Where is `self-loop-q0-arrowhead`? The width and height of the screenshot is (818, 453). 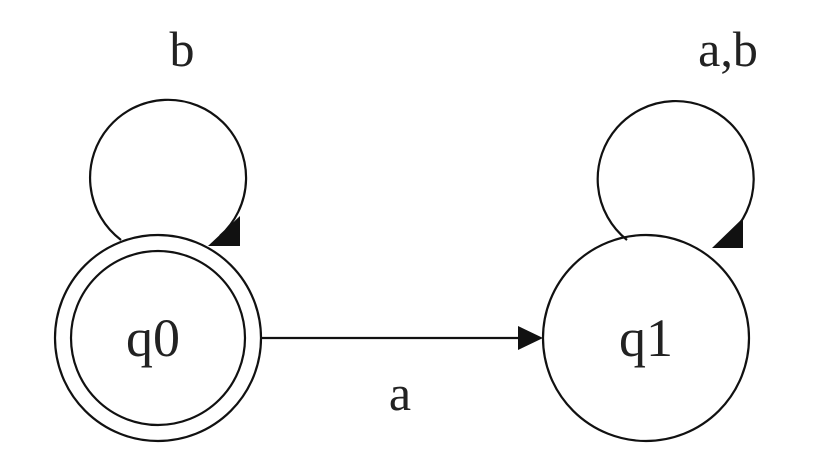
self-loop-q0-arrowhead is located at coordinates (224, 231).